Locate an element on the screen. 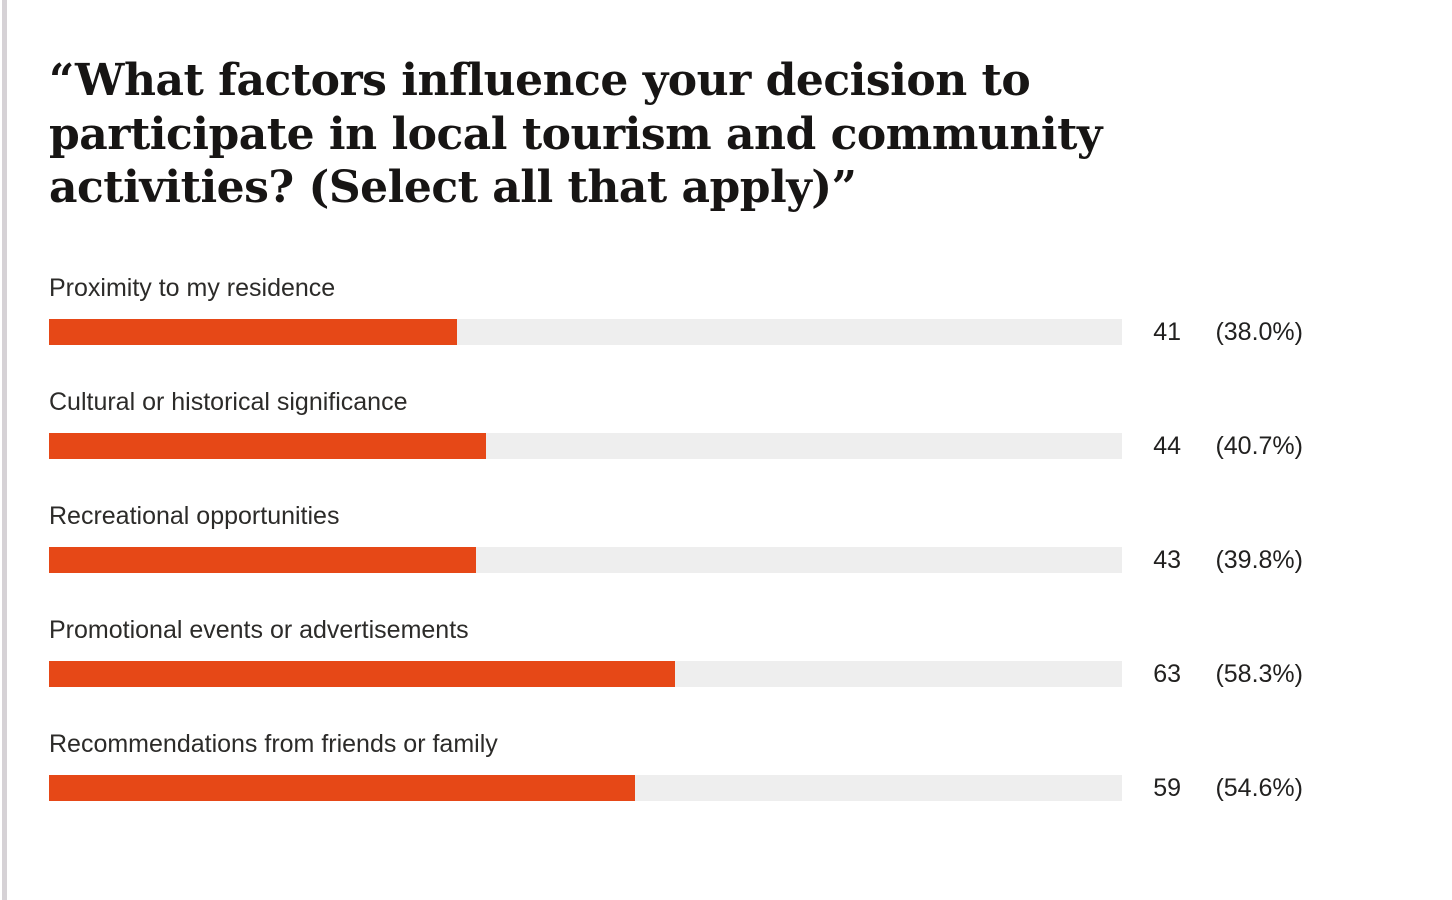 This screenshot has height=900, width=1452. chart-row: Recreational opportunities 43 (39.8%) is located at coordinates (676, 537).